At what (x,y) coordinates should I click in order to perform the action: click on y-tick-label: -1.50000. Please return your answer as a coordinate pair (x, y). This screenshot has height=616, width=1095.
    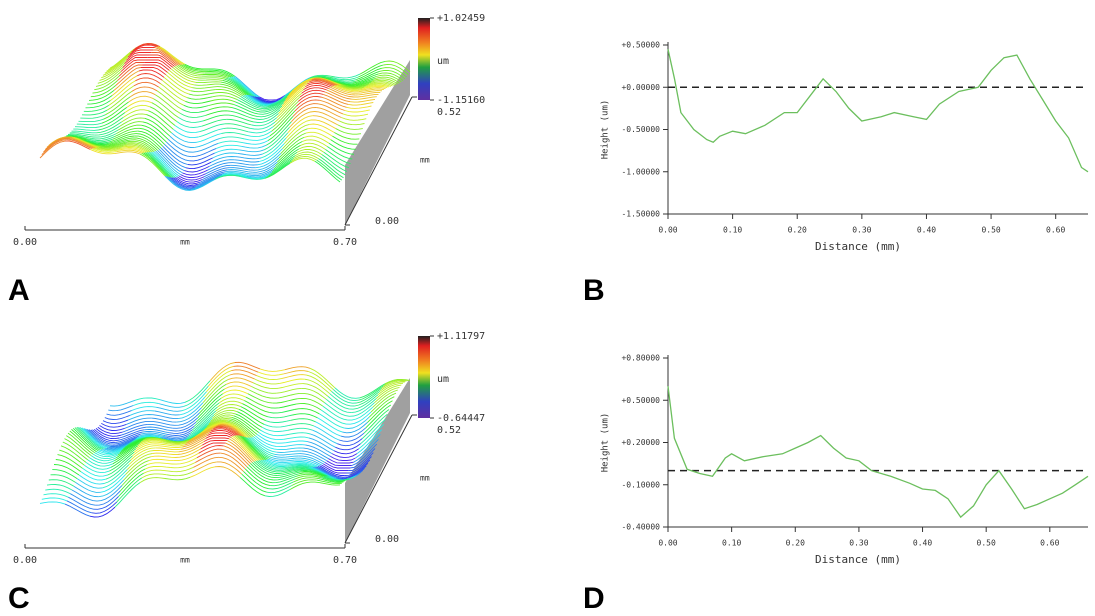
    Looking at the image, I should click on (640, 214).